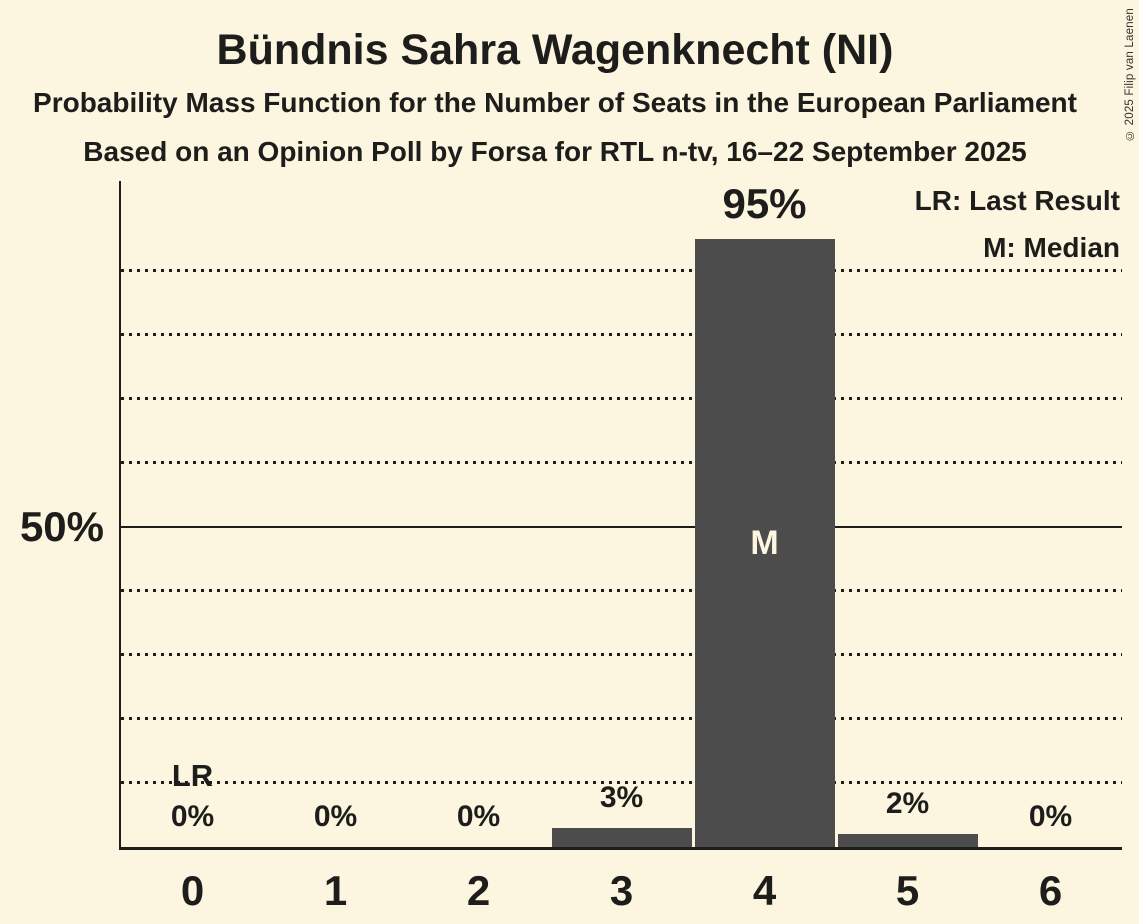  I want to click on gridline-dotted-70pct, so click(621, 399).